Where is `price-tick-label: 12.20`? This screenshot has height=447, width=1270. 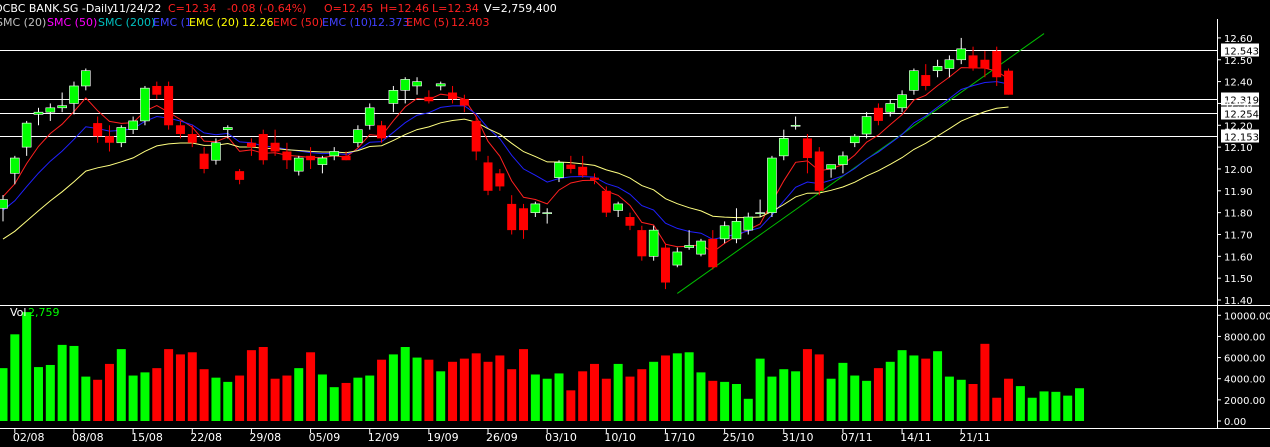 price-tick-label: 12.20 is located at coordinates (1238, 126).